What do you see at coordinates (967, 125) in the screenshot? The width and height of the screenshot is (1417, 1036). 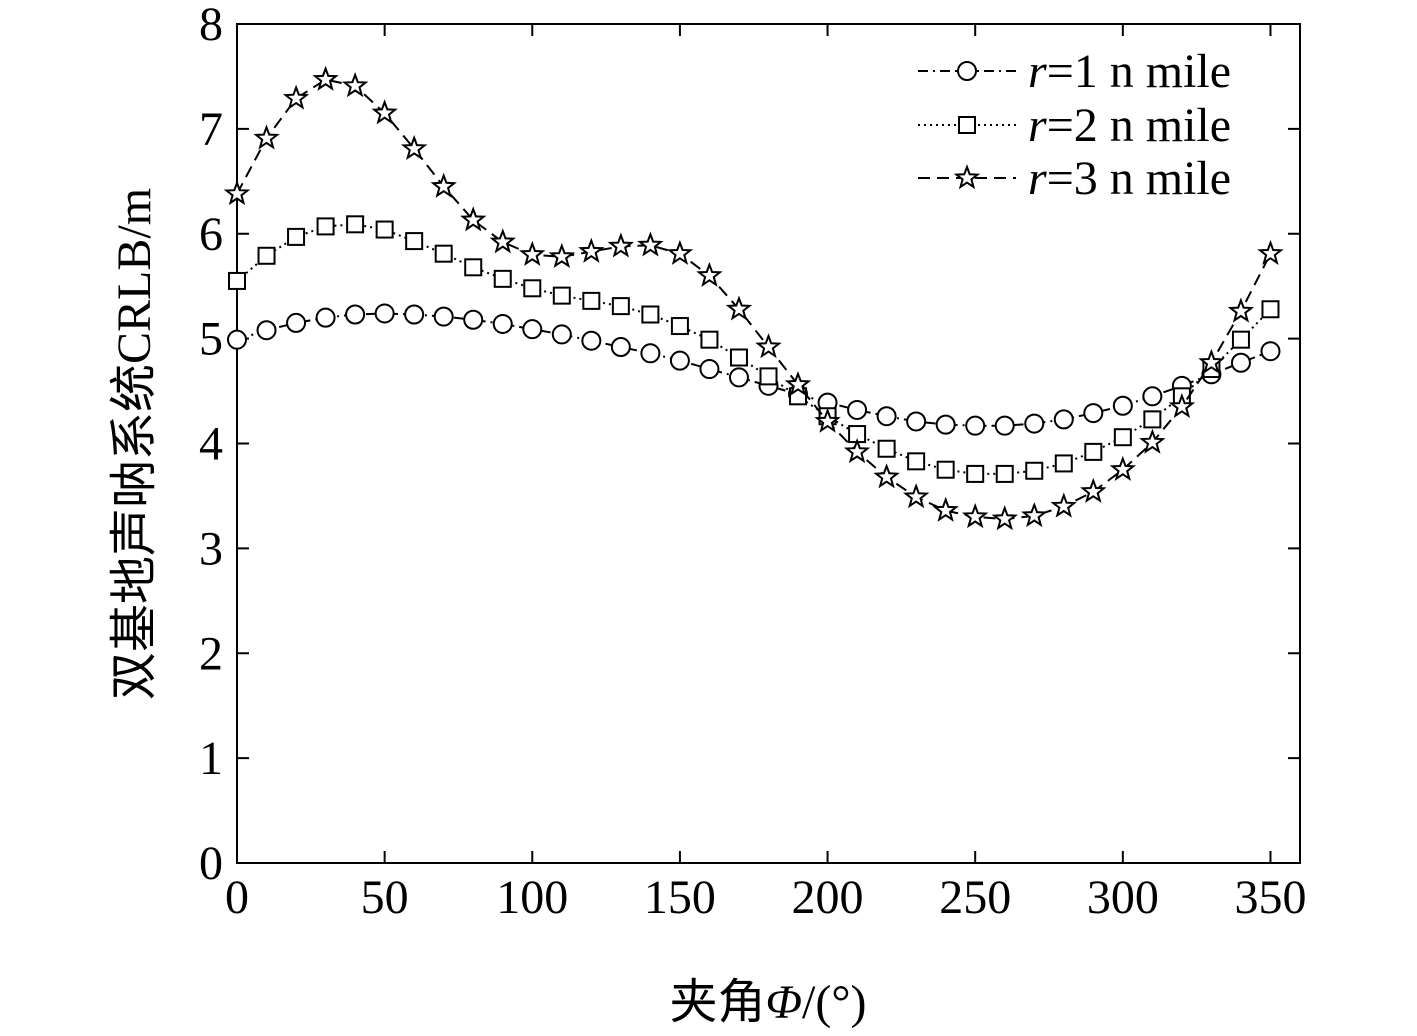 I see `legend-marker-square` at bounding box center [967, 125].